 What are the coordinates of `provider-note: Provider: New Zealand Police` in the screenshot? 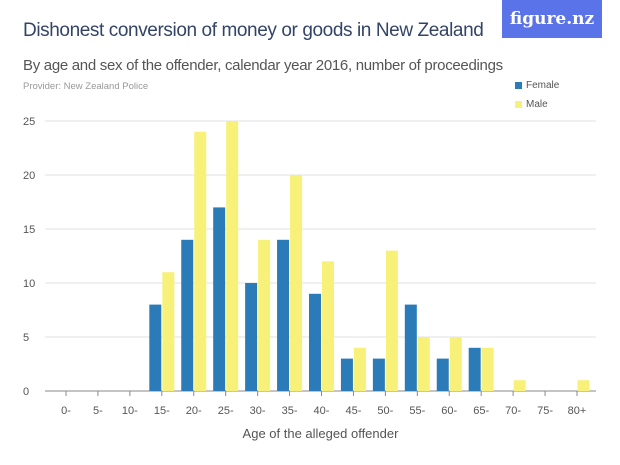 It's located at (86, 86).